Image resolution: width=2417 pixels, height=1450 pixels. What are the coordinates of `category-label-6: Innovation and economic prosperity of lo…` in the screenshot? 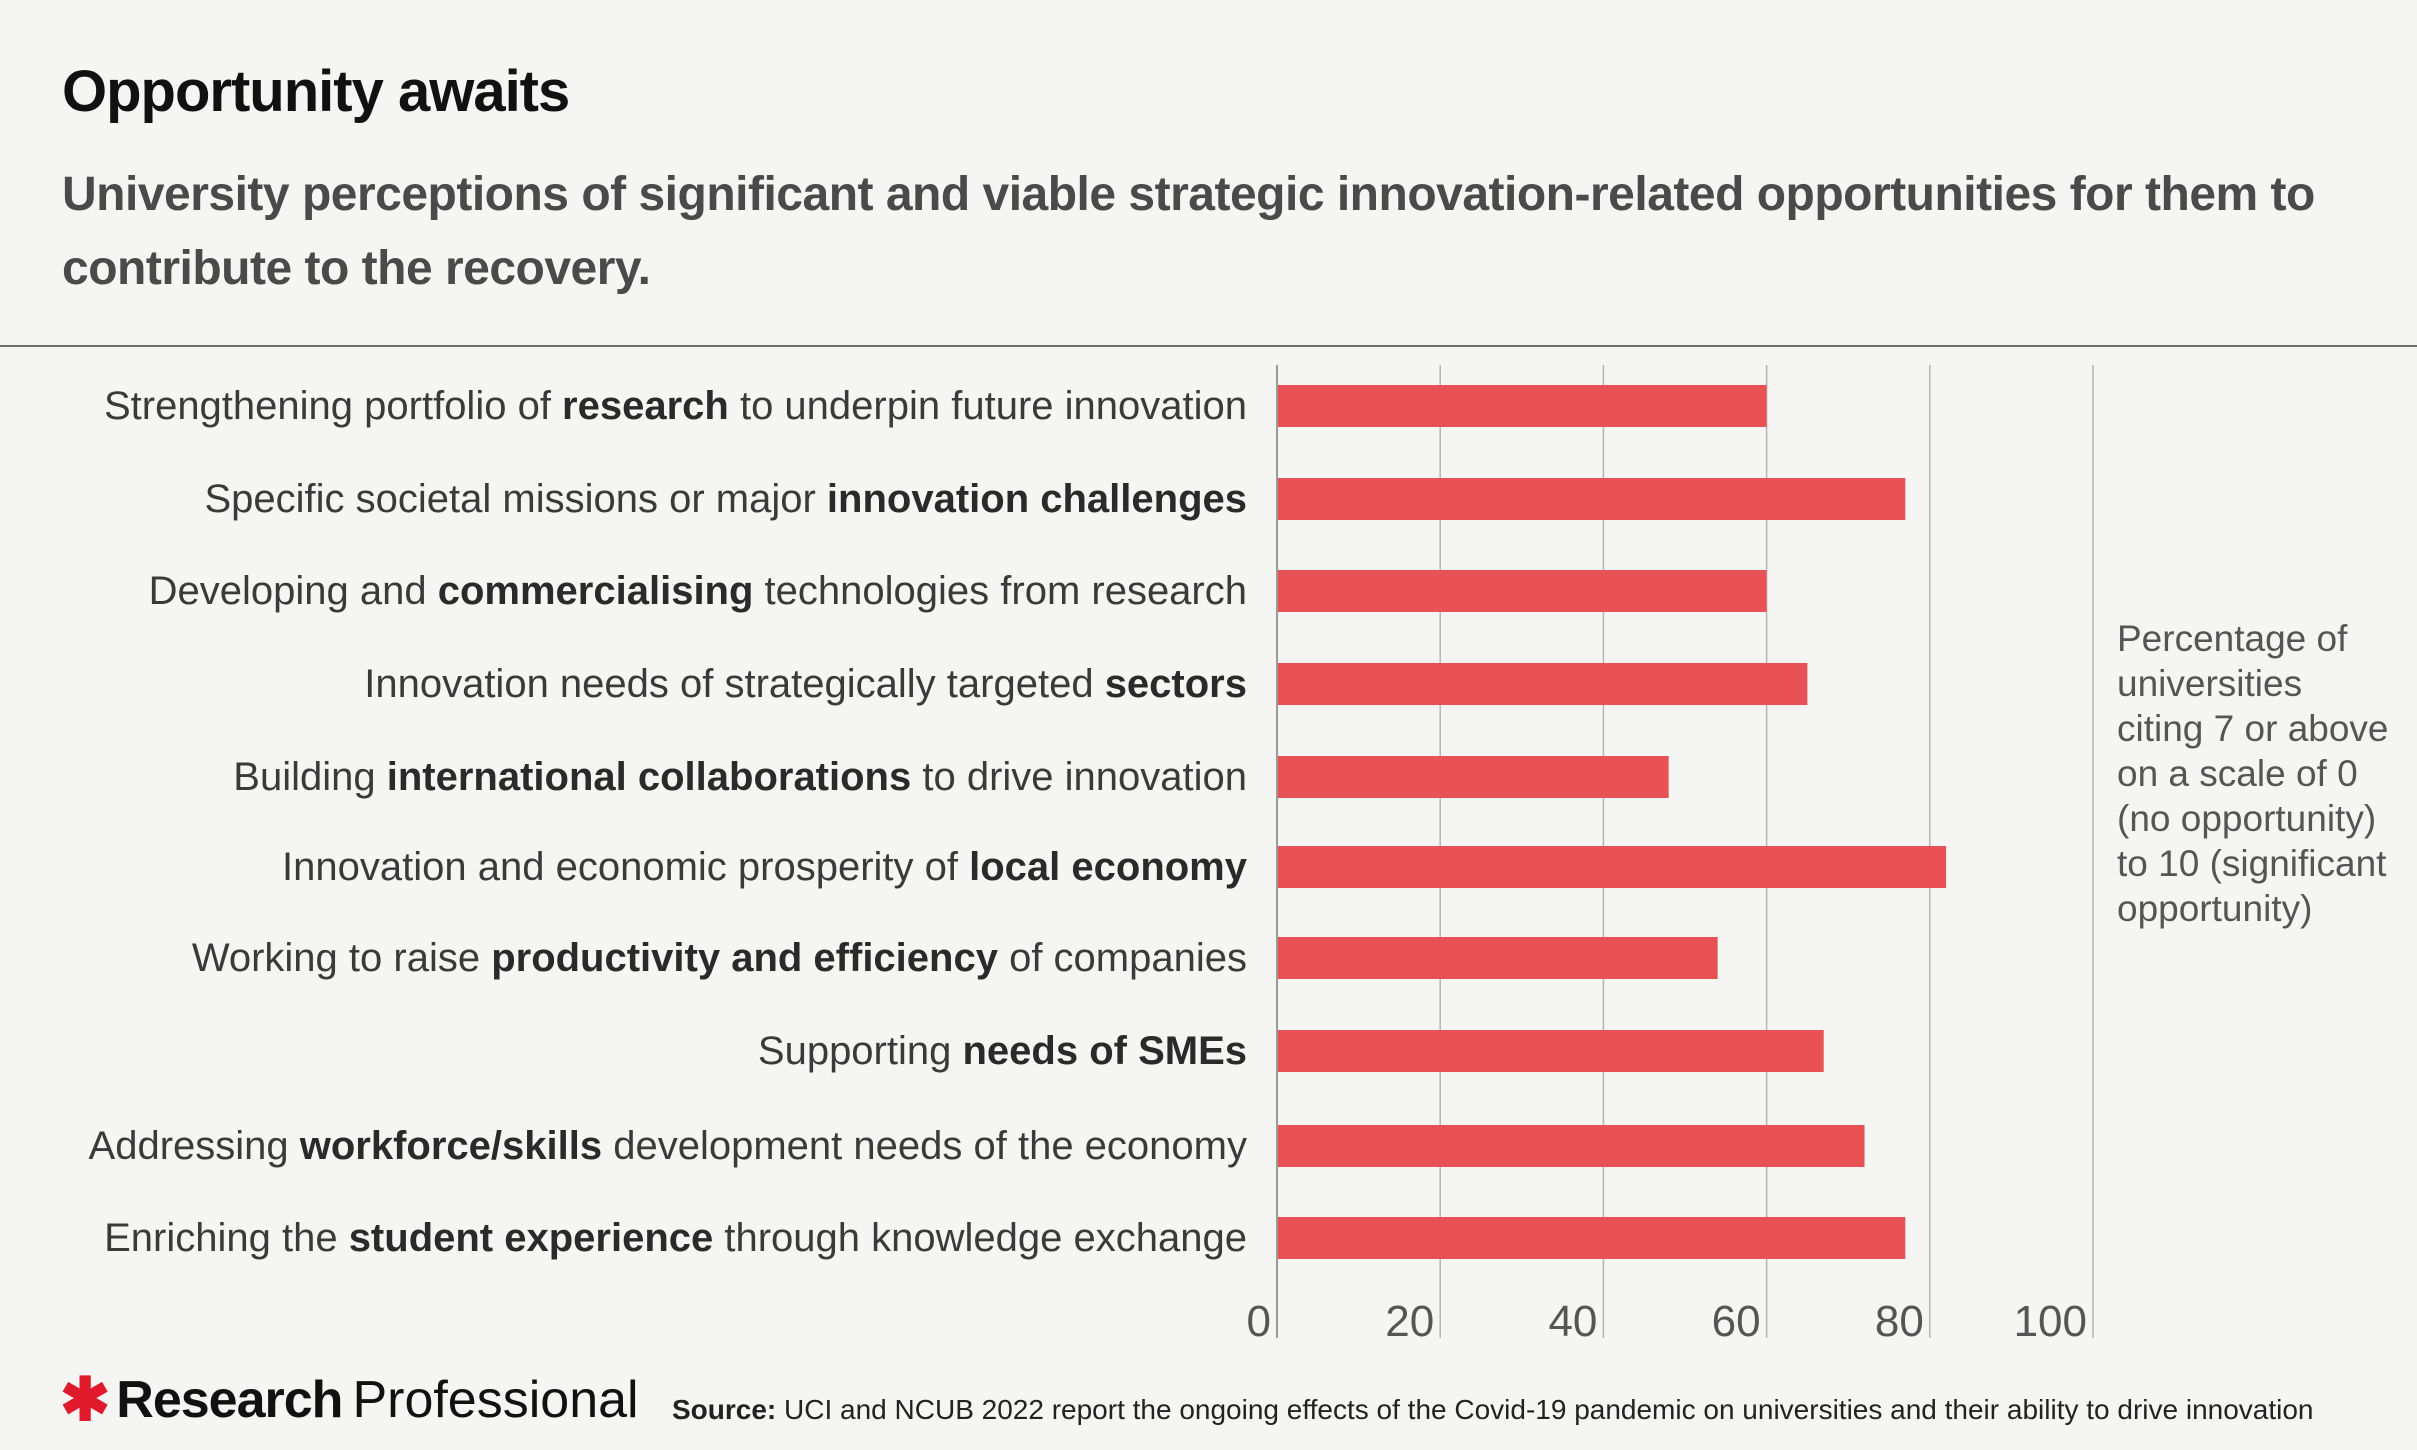 It's located at (765, 867).